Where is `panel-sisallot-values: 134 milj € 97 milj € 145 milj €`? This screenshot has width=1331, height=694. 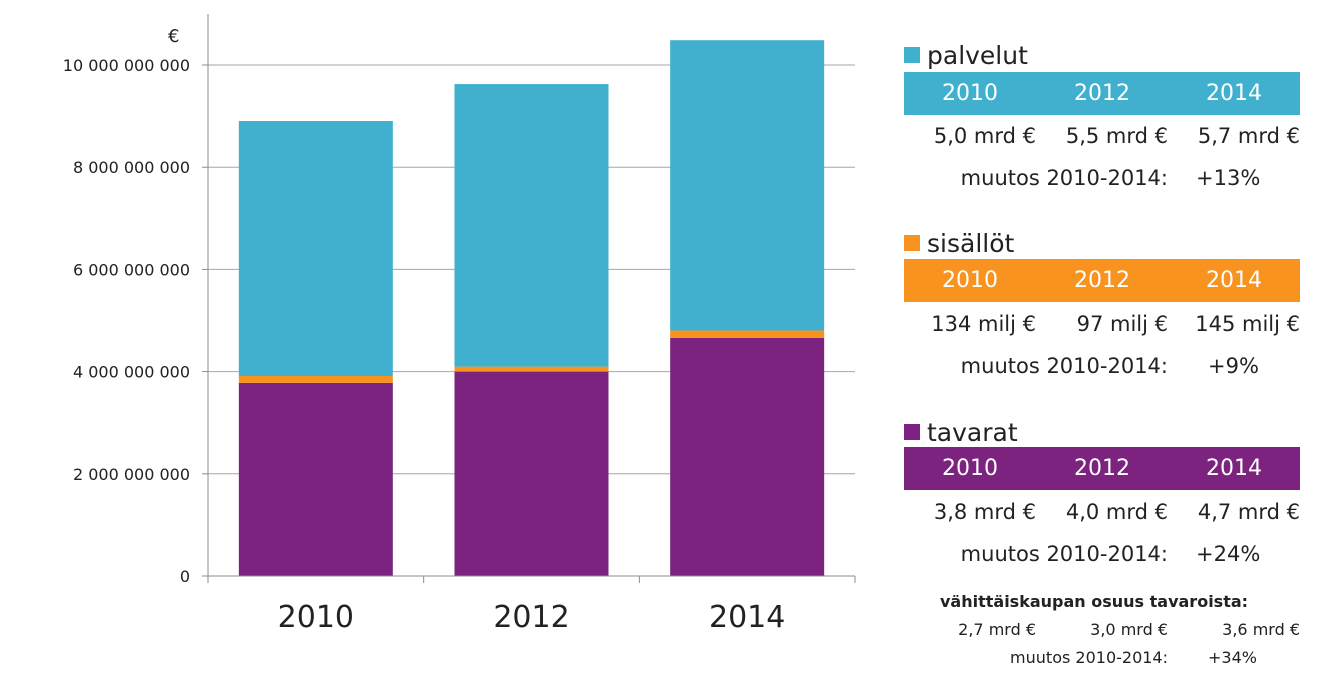
panel-sisallot-values: 134 milj € 97 milj € 145 milj € is located at coordinates (1102, 324).